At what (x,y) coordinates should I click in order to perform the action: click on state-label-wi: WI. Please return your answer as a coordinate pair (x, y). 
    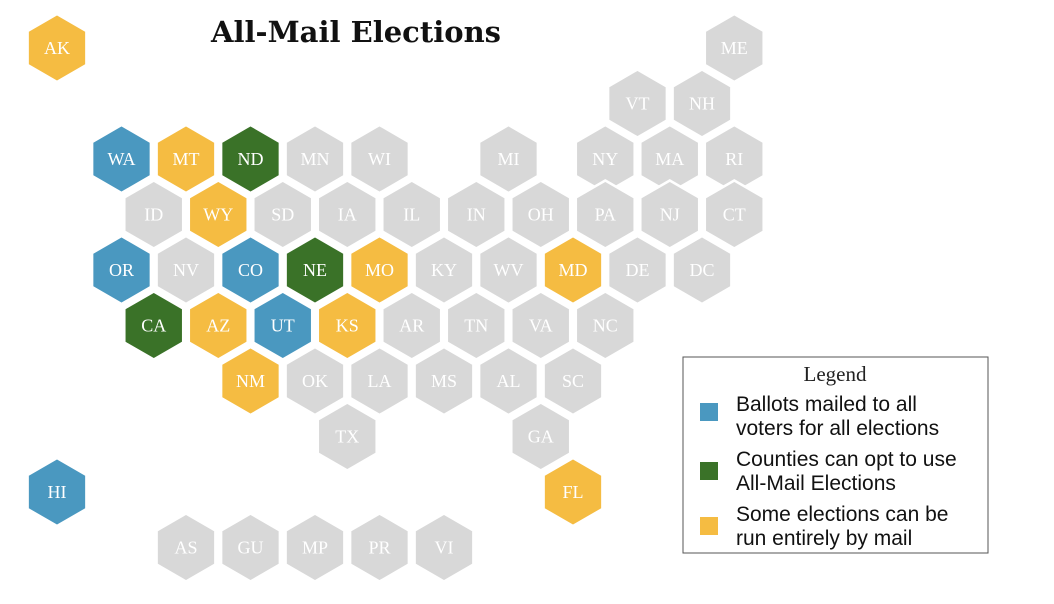
    Looking at the image, I should click on (379, 159).